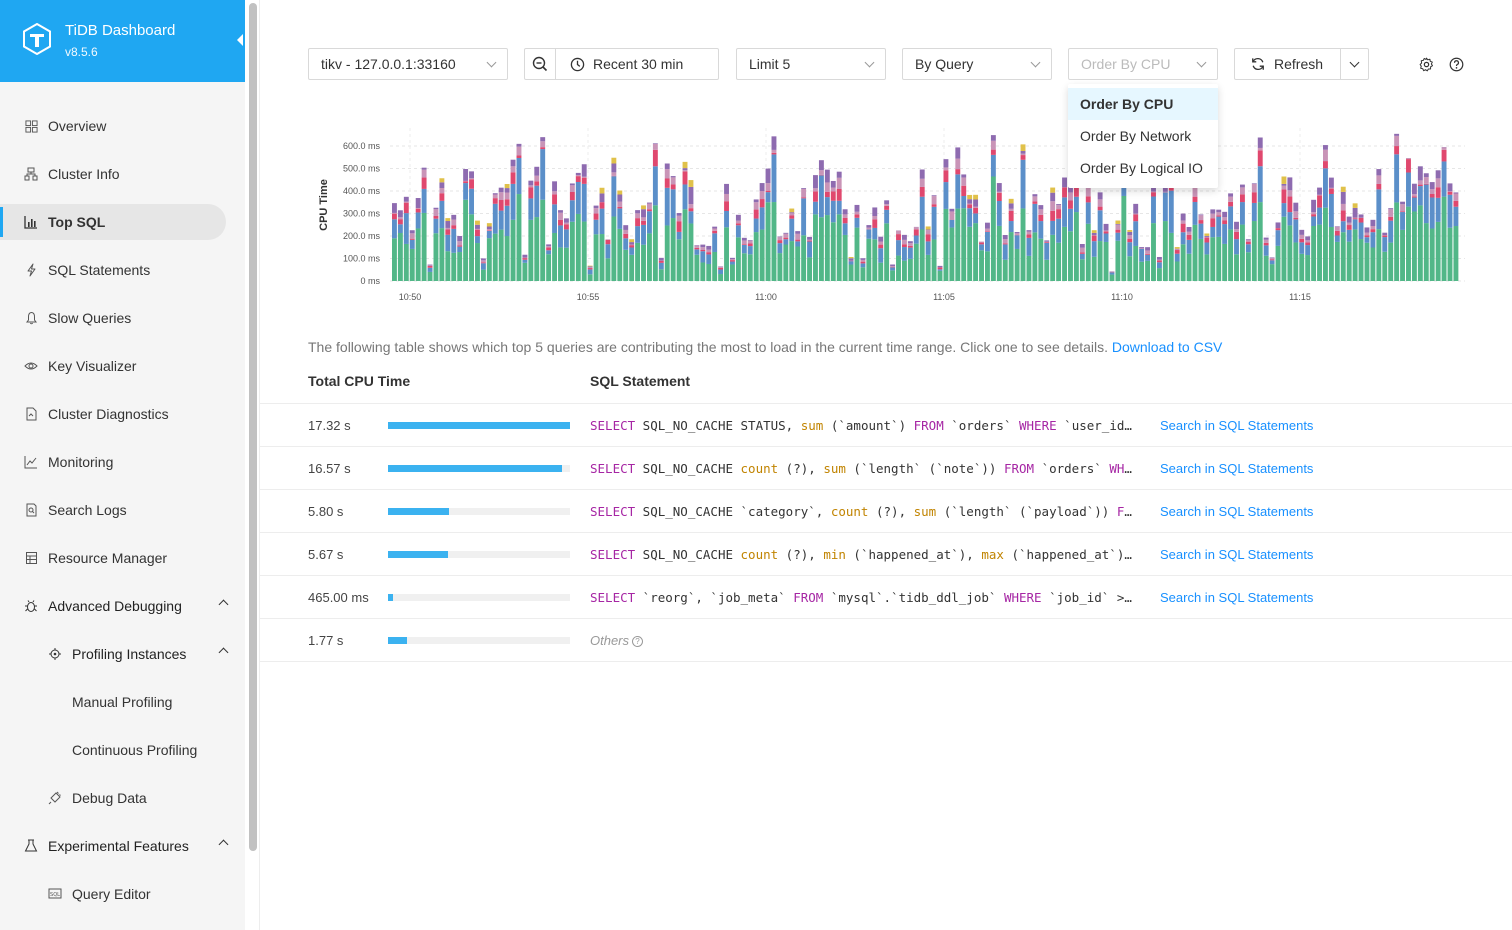  I want to click on sidebar-item-resource-manager: Resource Manager, so click(122, 558).